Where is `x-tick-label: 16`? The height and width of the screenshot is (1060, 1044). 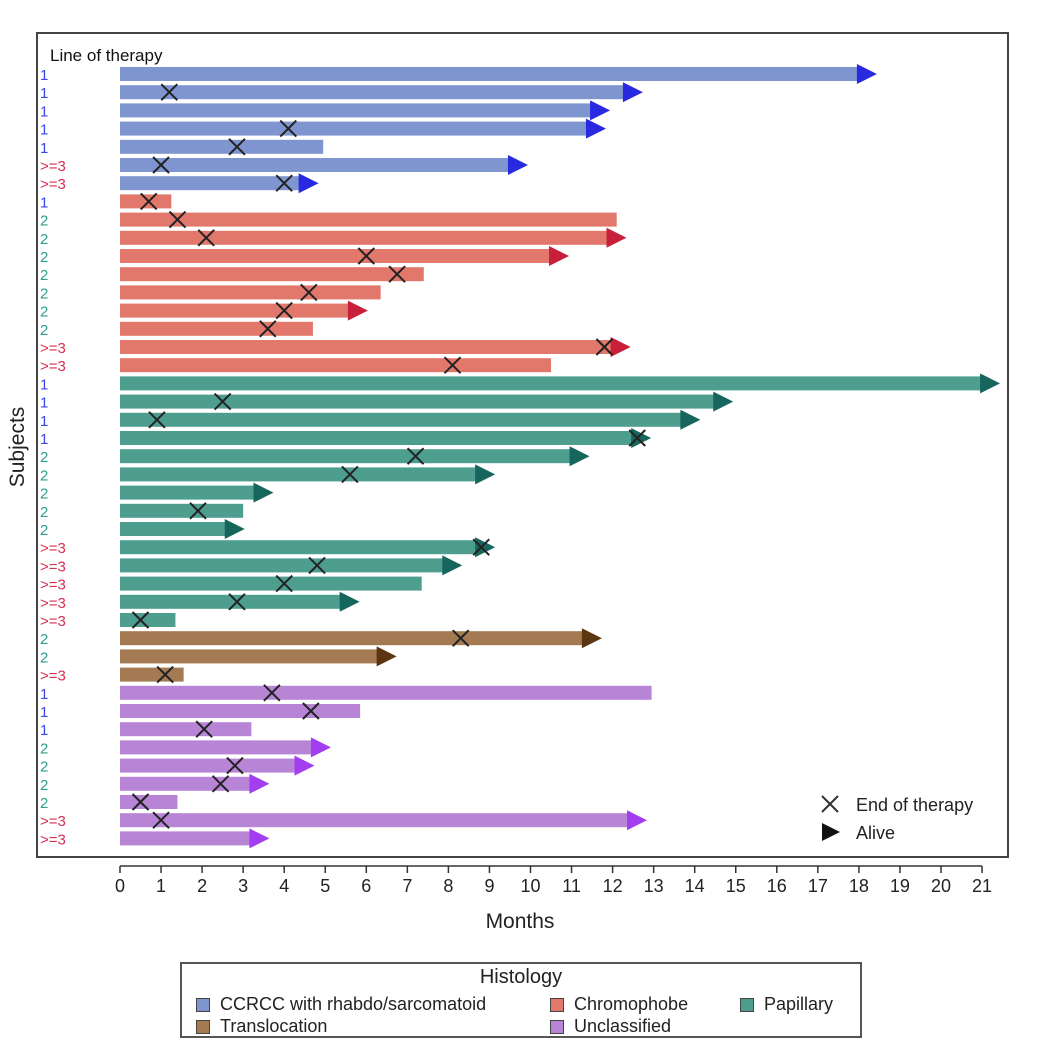
x-tick-label: 16 is located at coordinates (777, 886).